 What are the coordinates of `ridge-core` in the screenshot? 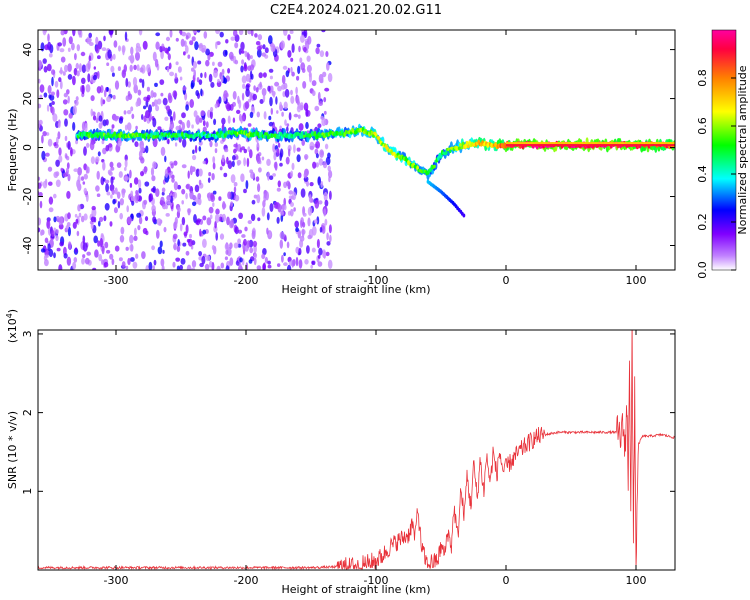 It's located at (462, 148).